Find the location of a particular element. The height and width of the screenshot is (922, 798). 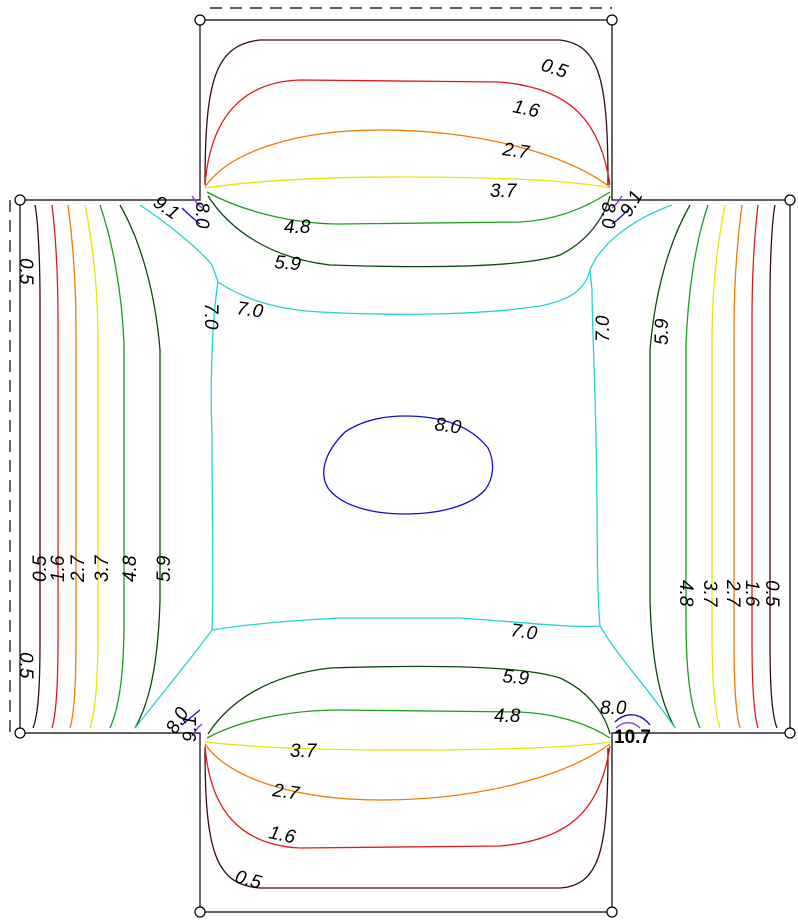

contour-0-5-right is located at coordinates (773, 466).